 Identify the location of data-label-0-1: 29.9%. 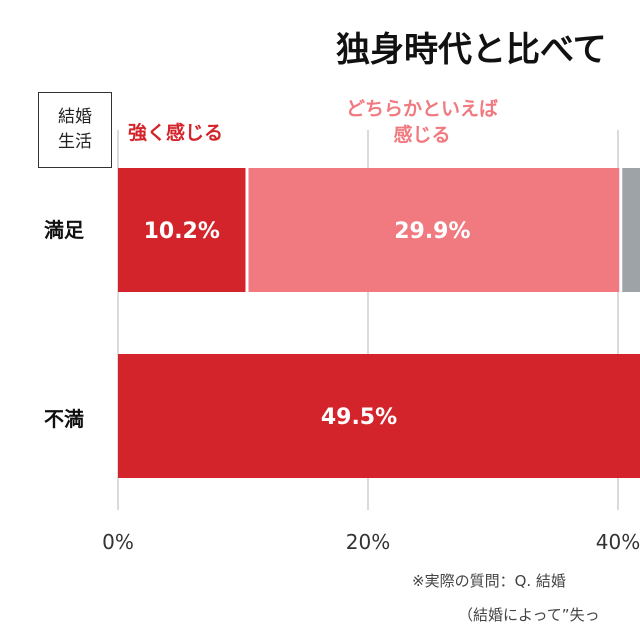
(432, 231).